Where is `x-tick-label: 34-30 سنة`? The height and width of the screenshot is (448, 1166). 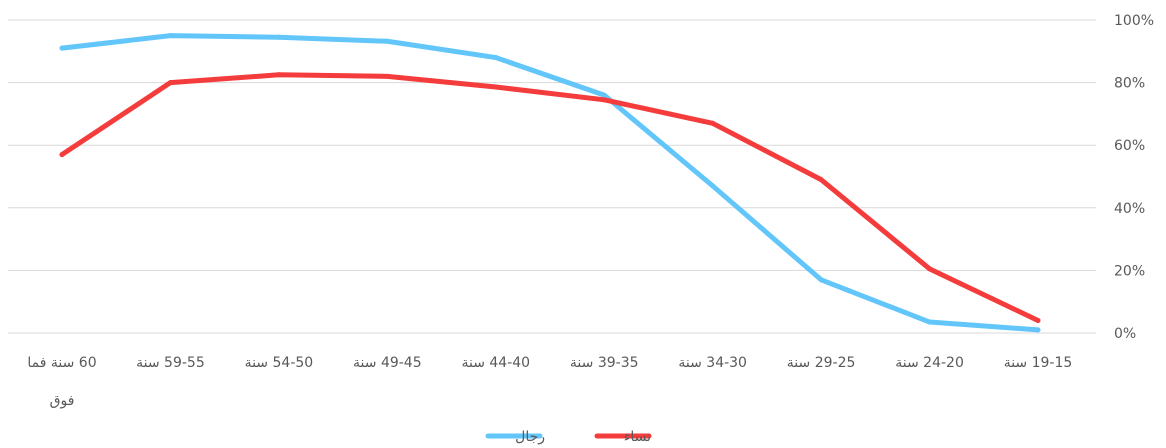 x-tick-label: 34-30 سنة is located at coordinates (712, 363).